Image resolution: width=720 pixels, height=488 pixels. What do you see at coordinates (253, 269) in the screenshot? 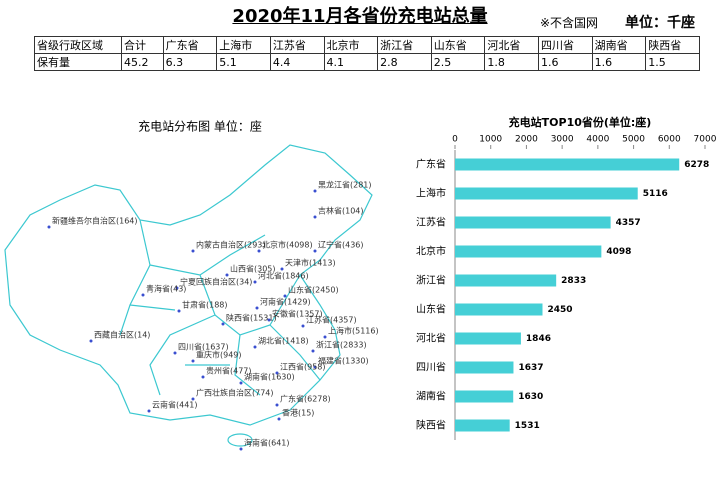
I see `map-label: 山西省(305)` at bounding box center [253, 269].